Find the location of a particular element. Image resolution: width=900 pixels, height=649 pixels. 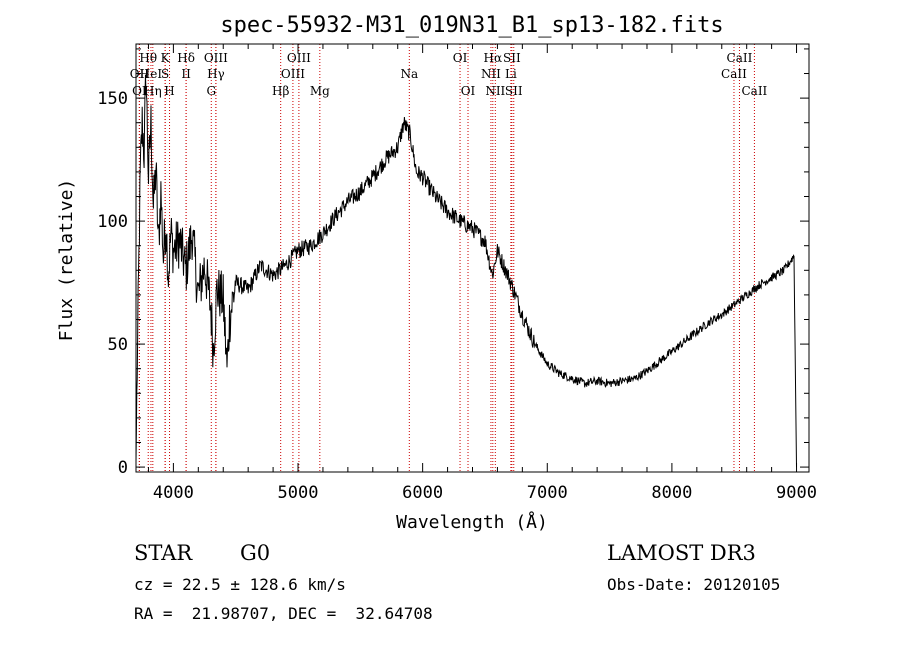

y-tick-label: 150 is located at coordinates (112, 99).